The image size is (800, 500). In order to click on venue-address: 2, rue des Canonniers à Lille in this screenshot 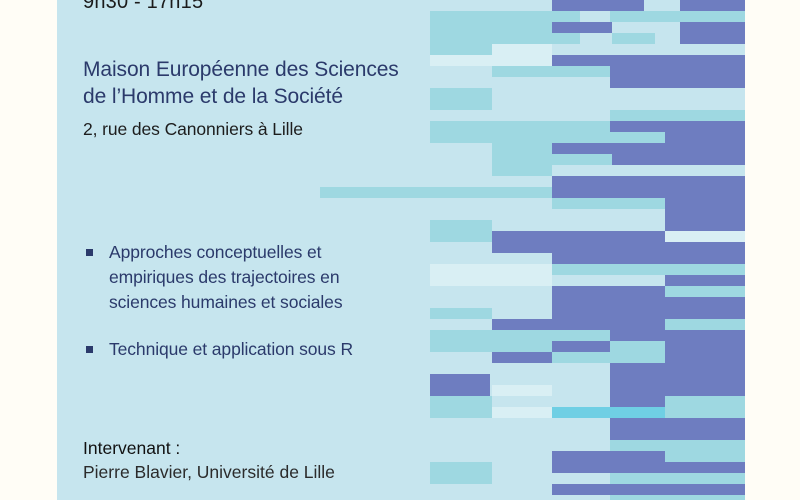, I will do `click(193, 129)`.